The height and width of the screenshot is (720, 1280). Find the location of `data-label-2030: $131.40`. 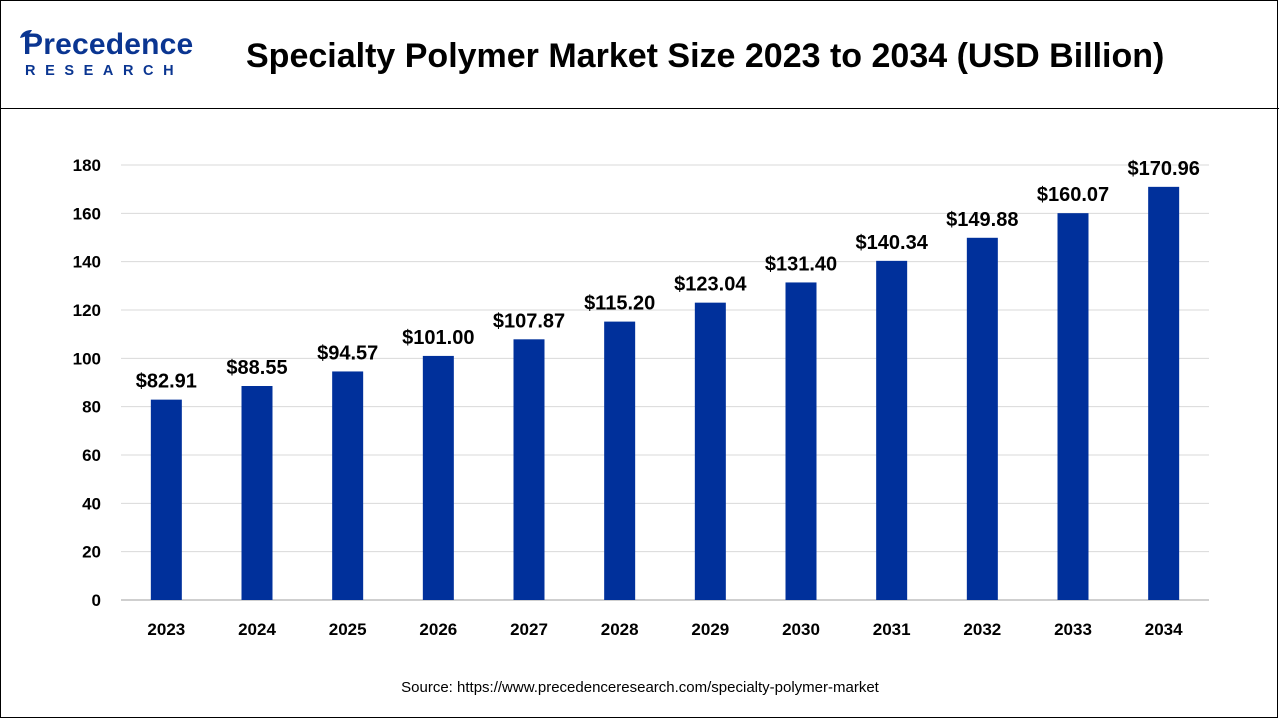

data-label-2030: $131.40 is located at coordinates (801, 264).